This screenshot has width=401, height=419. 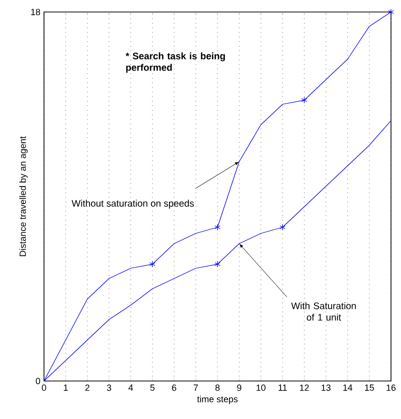 What do you see at coordinates (66, 387) in the screenshot?
I see `x-tick-label: 1` at bounding box center [66, 387].